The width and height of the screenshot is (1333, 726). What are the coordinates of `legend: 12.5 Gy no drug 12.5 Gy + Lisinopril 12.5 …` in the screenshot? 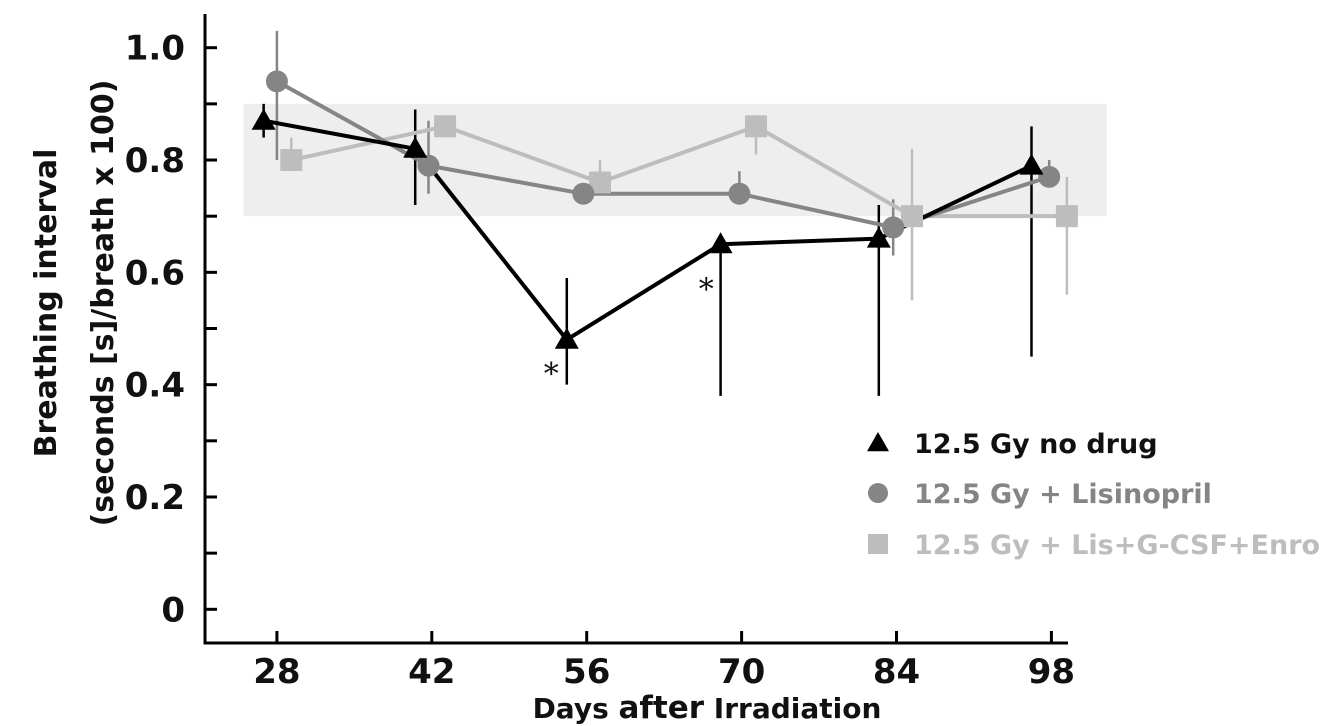 It's located at (1093, 495).